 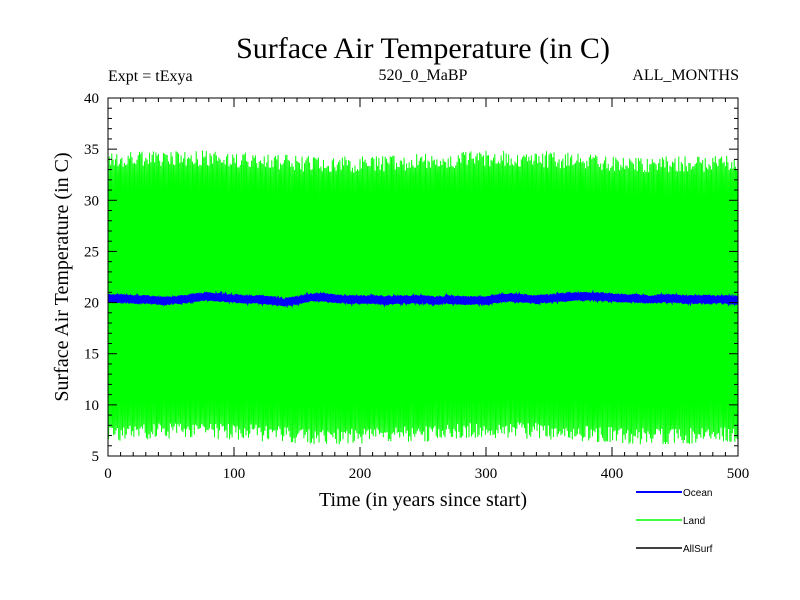 What do you see at coordinates (423, 500) in the screenshot?
I see `x-axis-label: Time (in years since start)` at bounding box center [423, 500].